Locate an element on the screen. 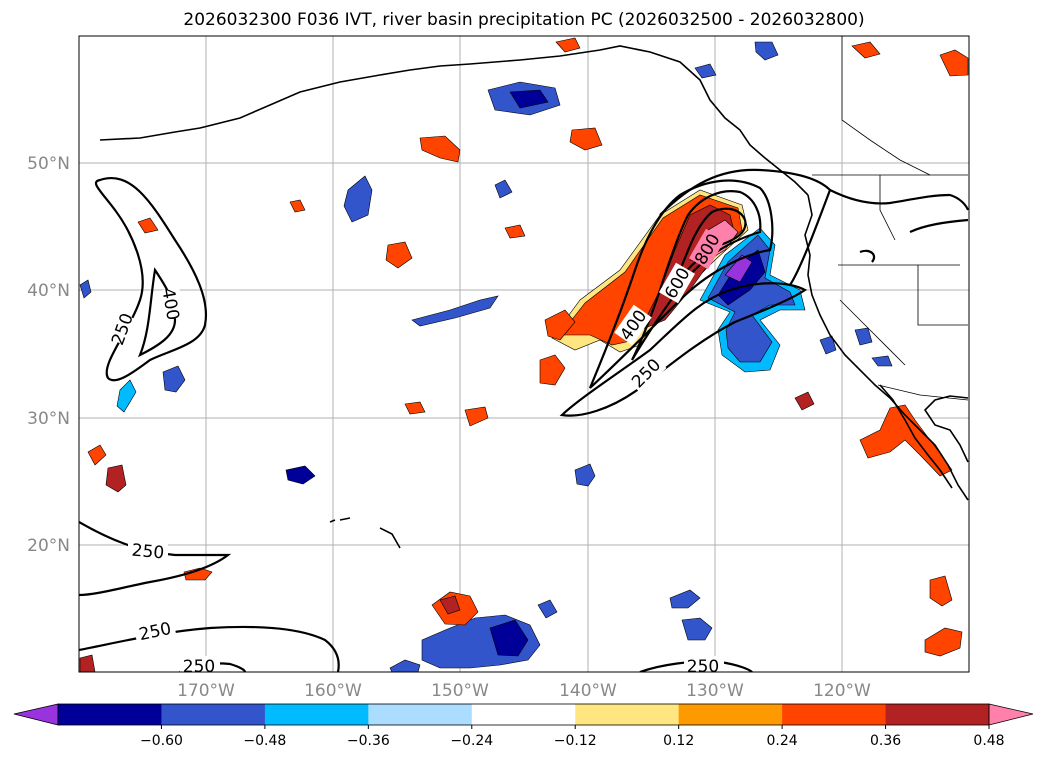  colorbar-extend-high is located at coordinates (1011, 714).